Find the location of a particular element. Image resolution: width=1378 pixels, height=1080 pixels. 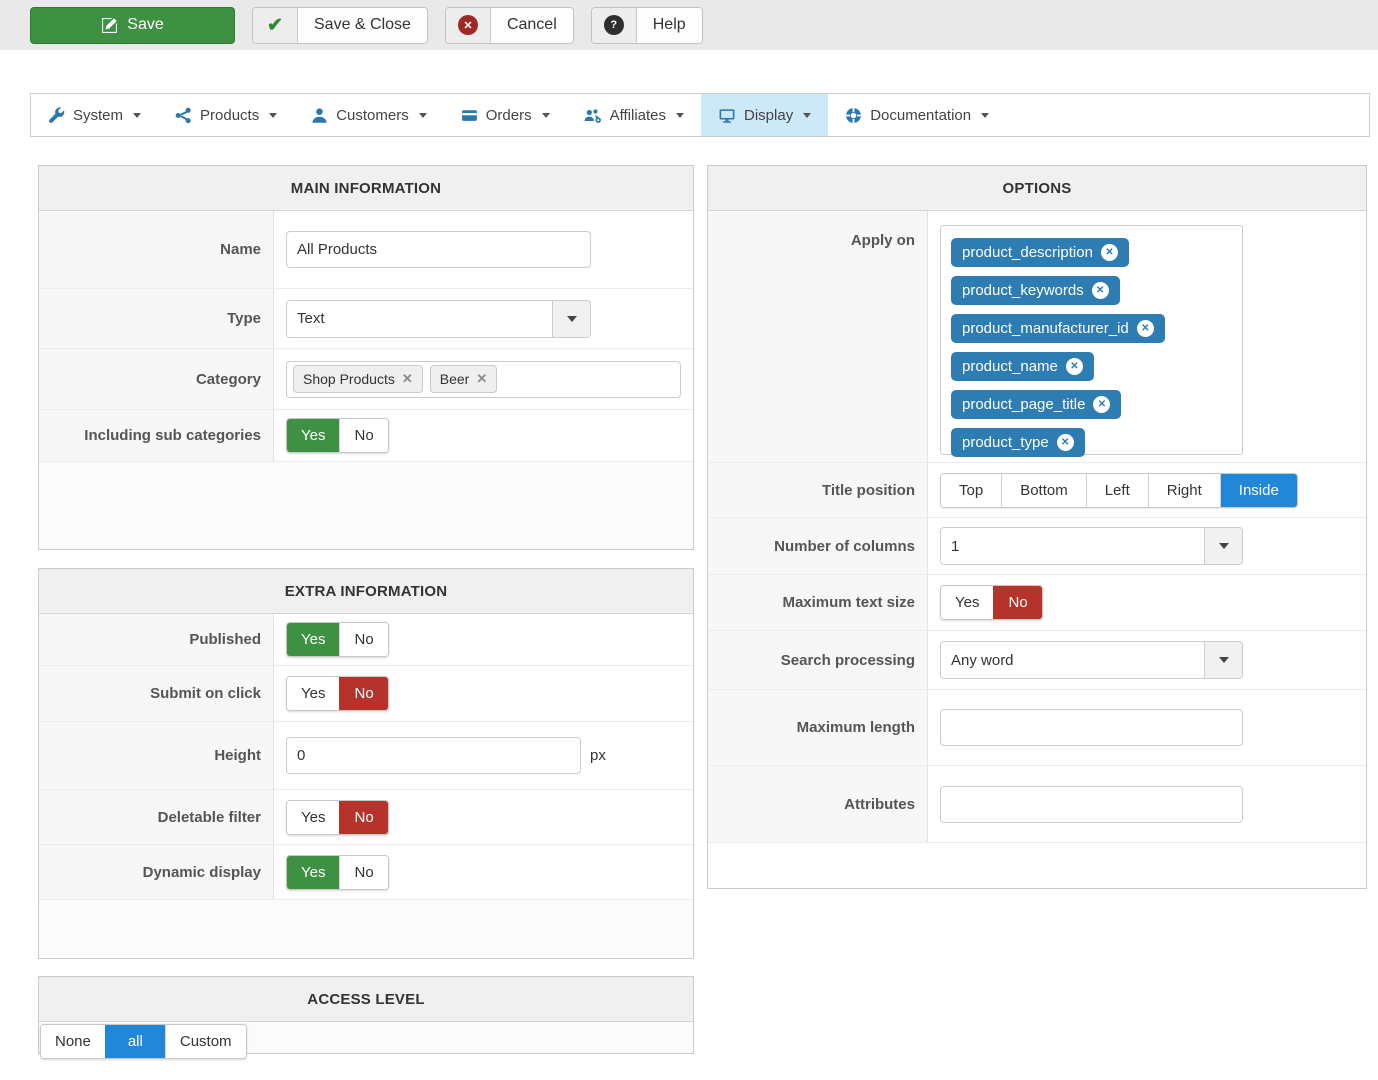

search-processing-arrow-button is located at coordinates (1223, 660).